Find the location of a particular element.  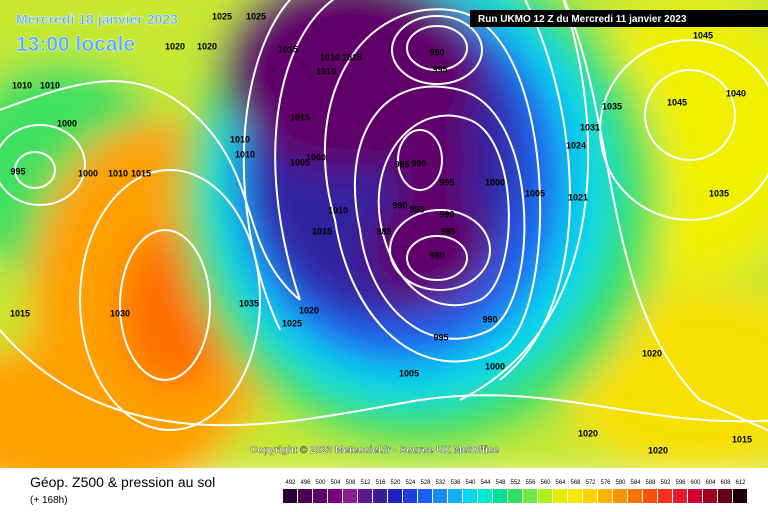

scale-label: 548 is located at coordinates (500, 483).